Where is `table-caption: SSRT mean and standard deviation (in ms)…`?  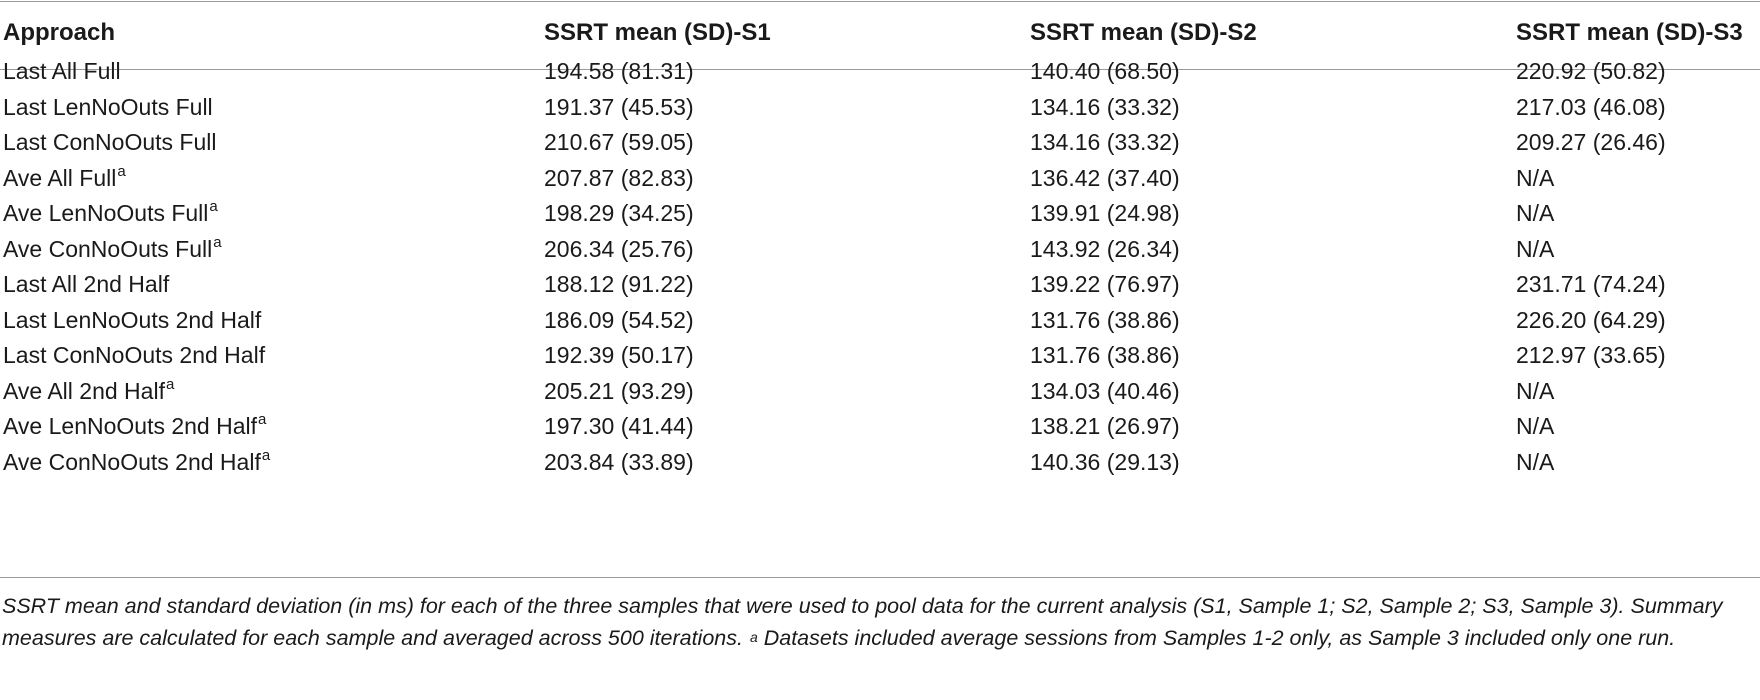
table-caption: SSRT mean and standard deviation (in ms)… is located at coordinates (880, 622).